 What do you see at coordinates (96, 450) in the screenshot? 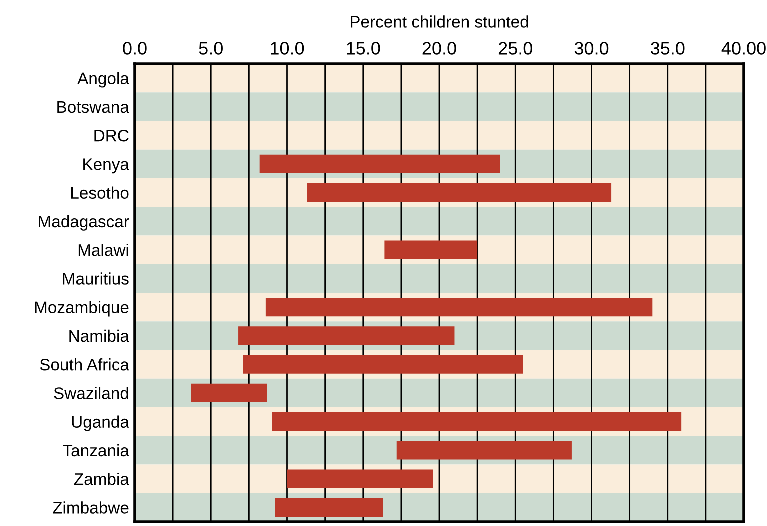
I see `y-tick-label: Tanzania` at bounding box center [96, 450].